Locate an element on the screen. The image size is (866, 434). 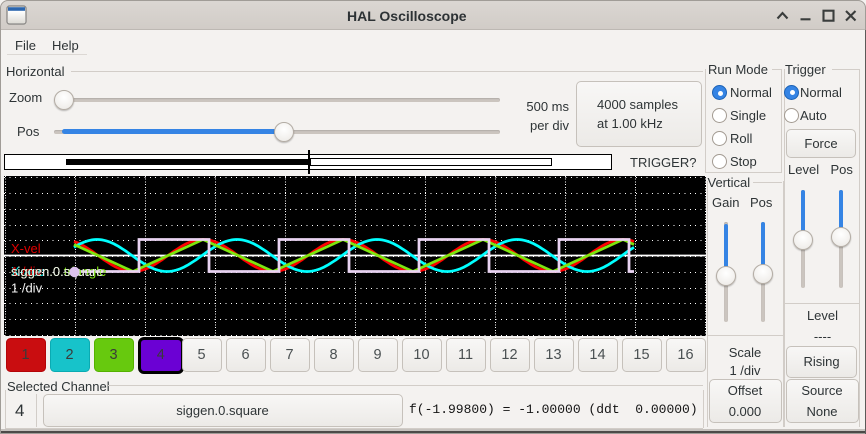
svg-text: X-vel is located at coordinates (26, 248).